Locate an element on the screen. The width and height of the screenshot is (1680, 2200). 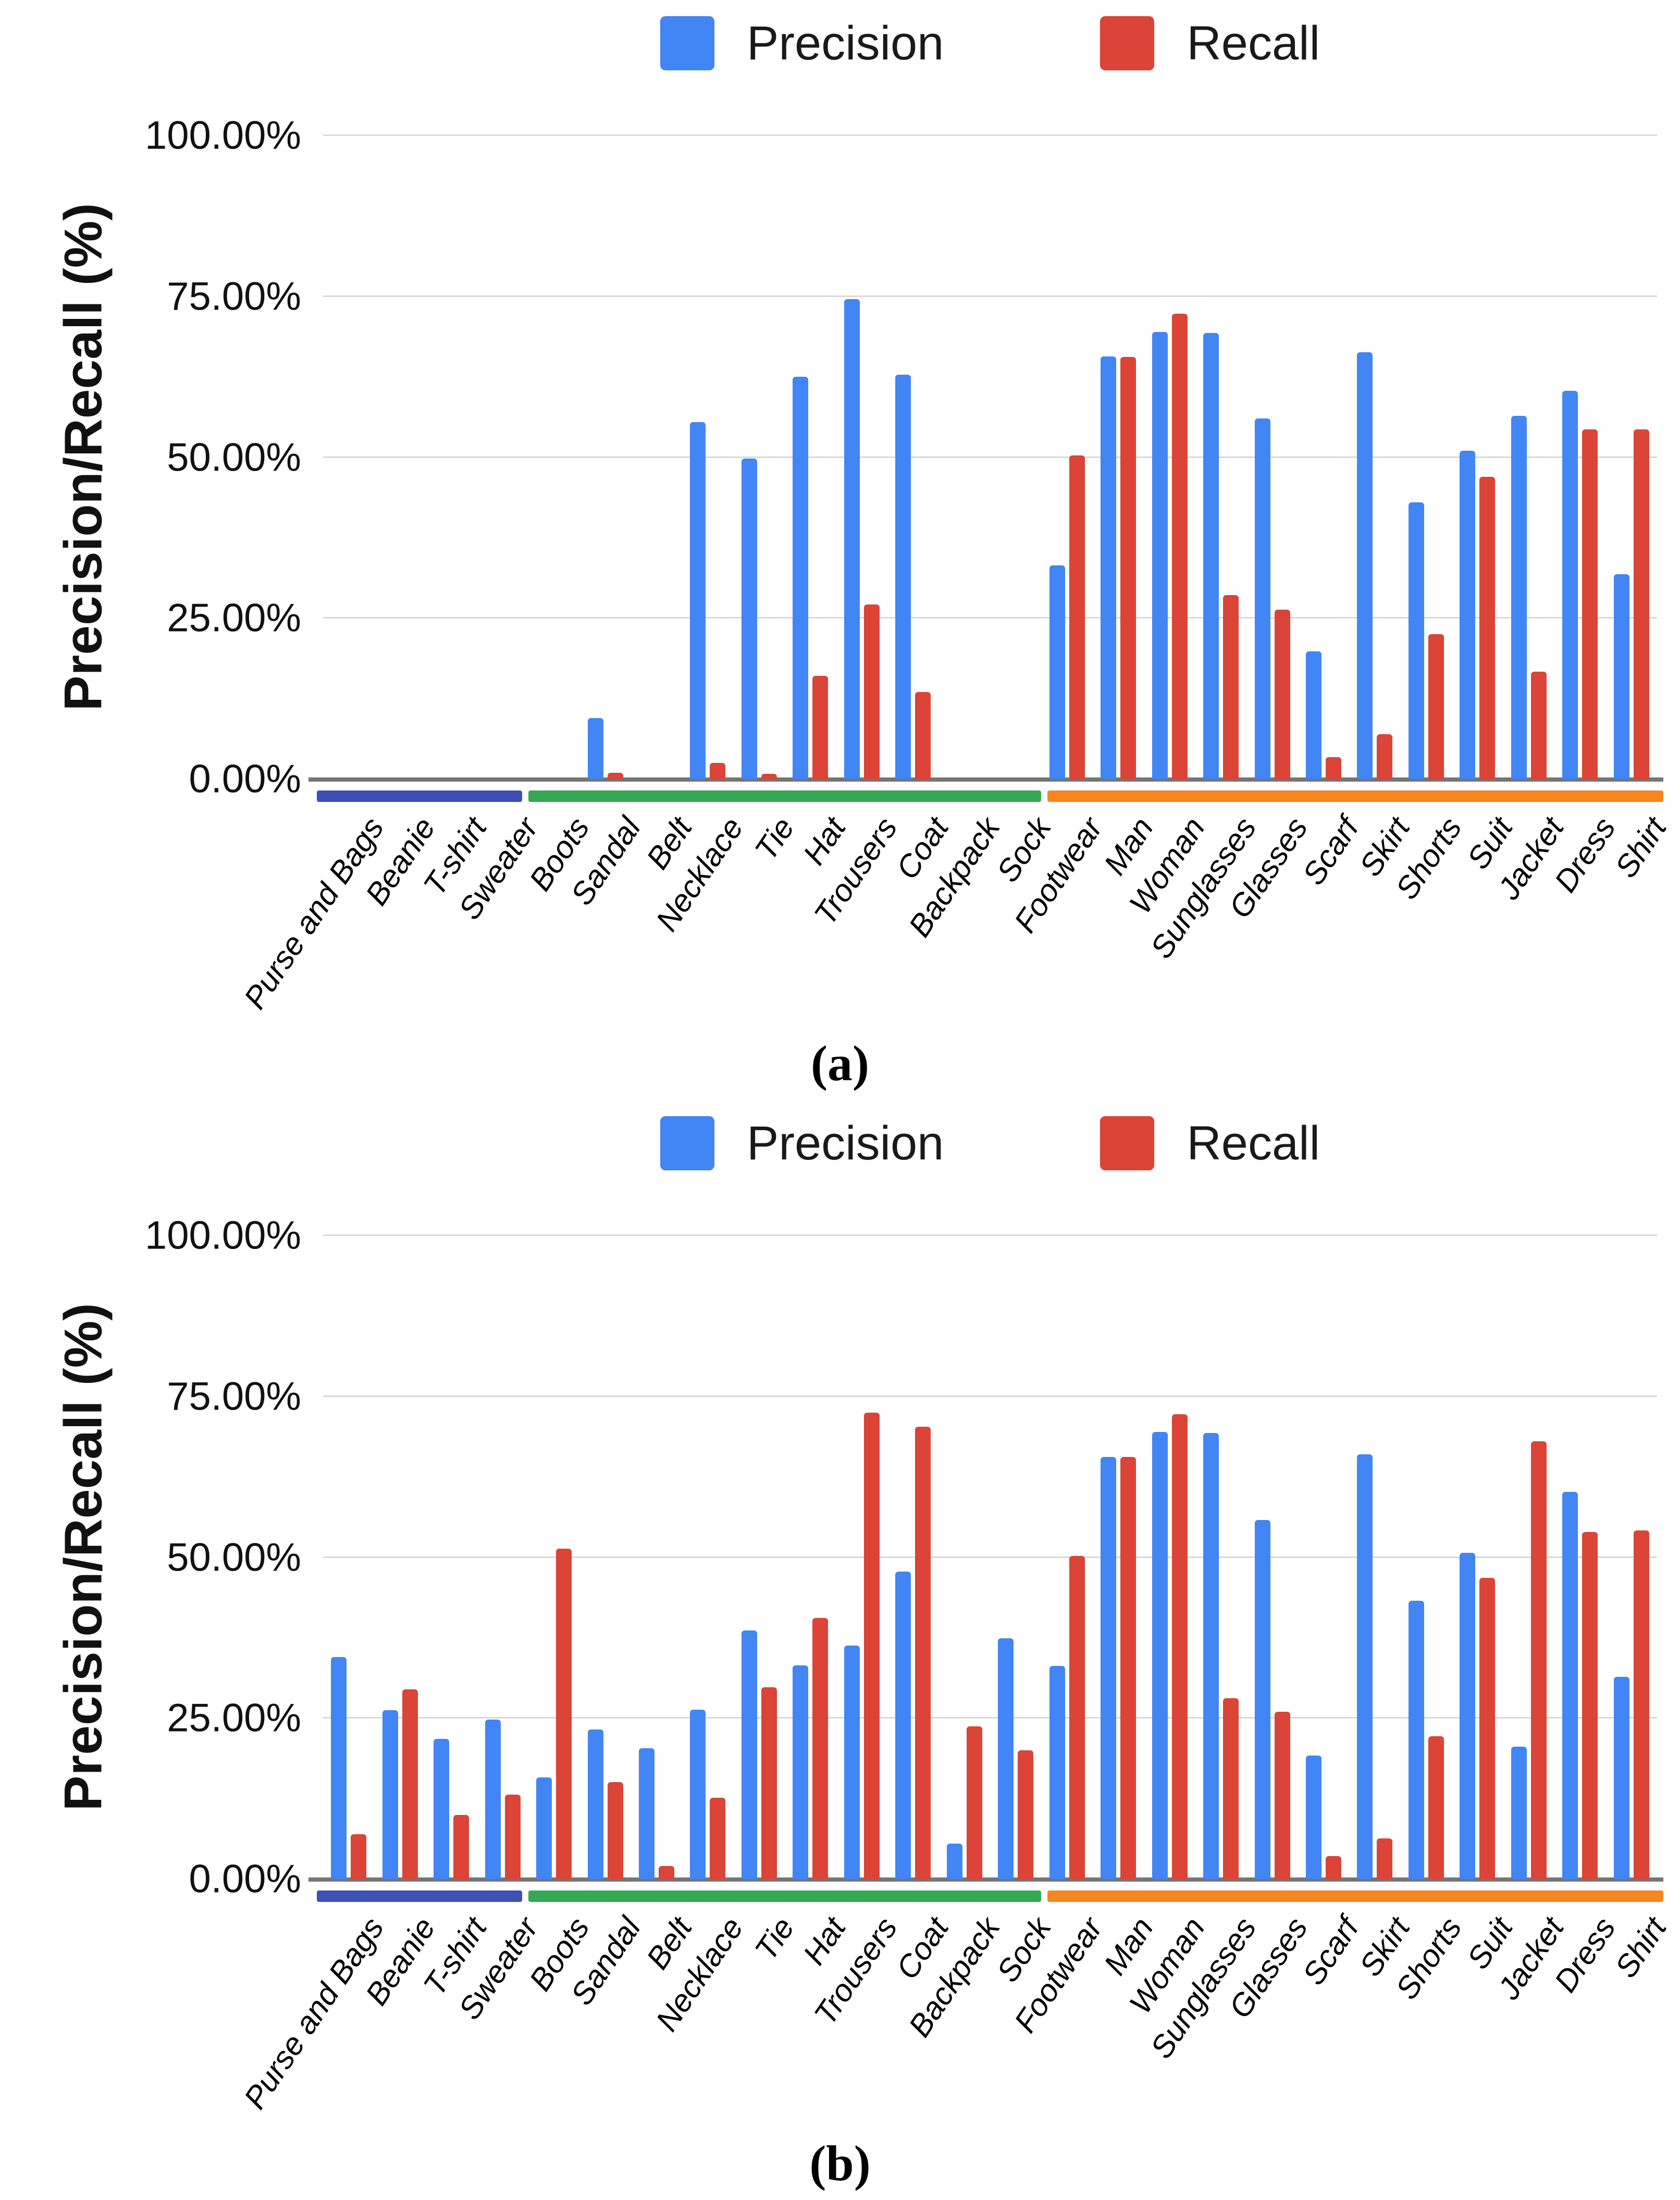
recall-swatch-icon is located at coordinates (1127, 1143).